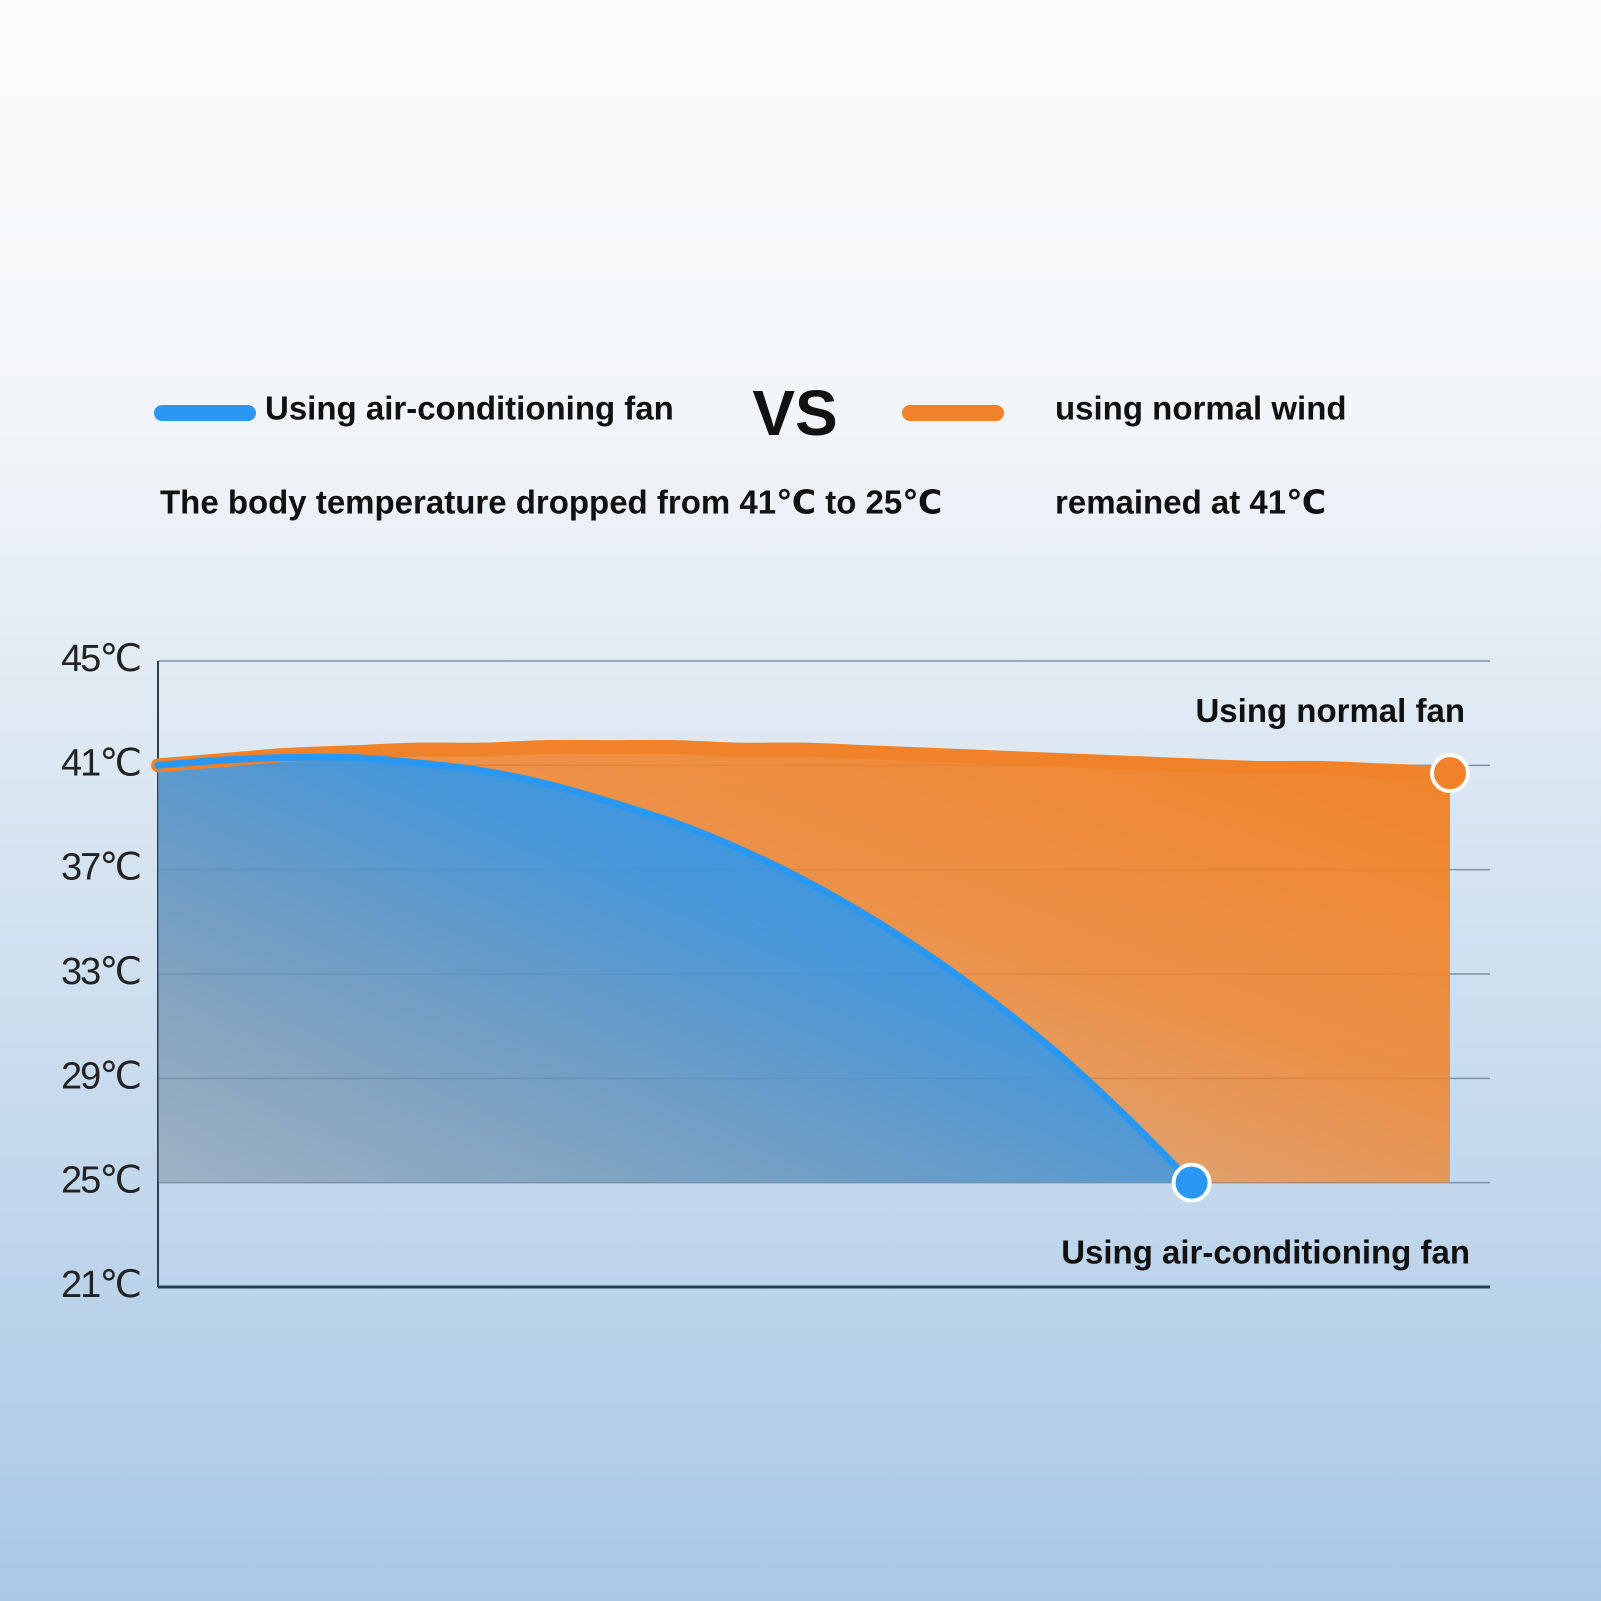  Describe the element at coordinates (100, 1076) in the screenshot. I see `y-tick-label: 29℃` at that location.